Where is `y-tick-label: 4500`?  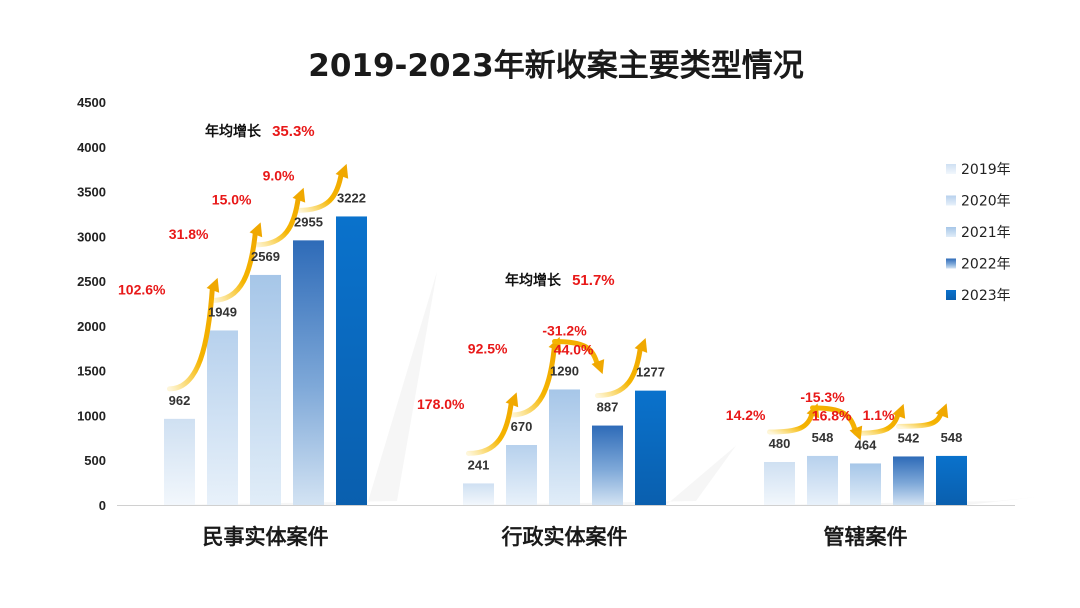 y-tick-label: 4500 is located at coordinates (91, 102).